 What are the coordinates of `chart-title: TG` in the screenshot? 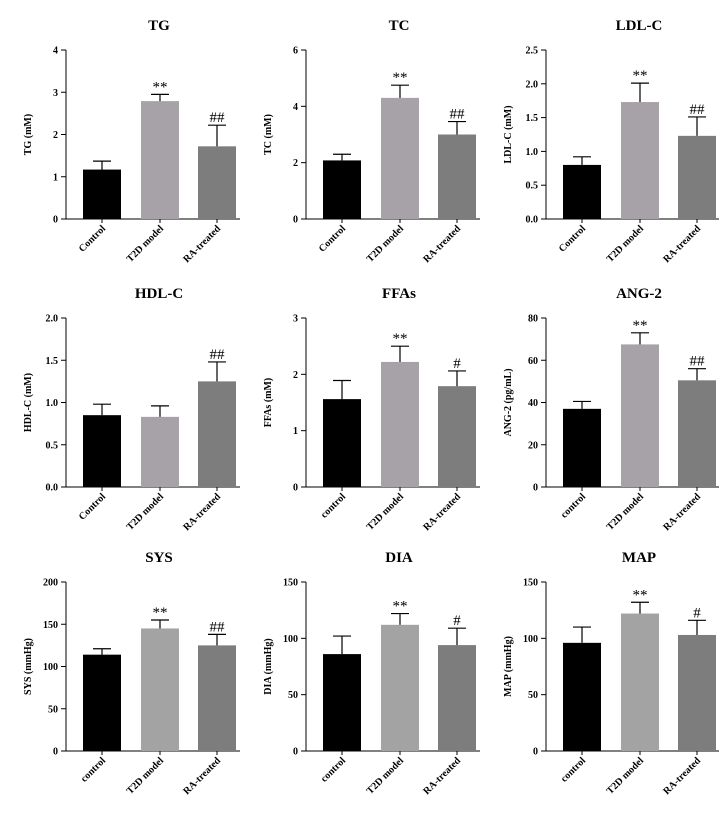 It's located at (159, 26).